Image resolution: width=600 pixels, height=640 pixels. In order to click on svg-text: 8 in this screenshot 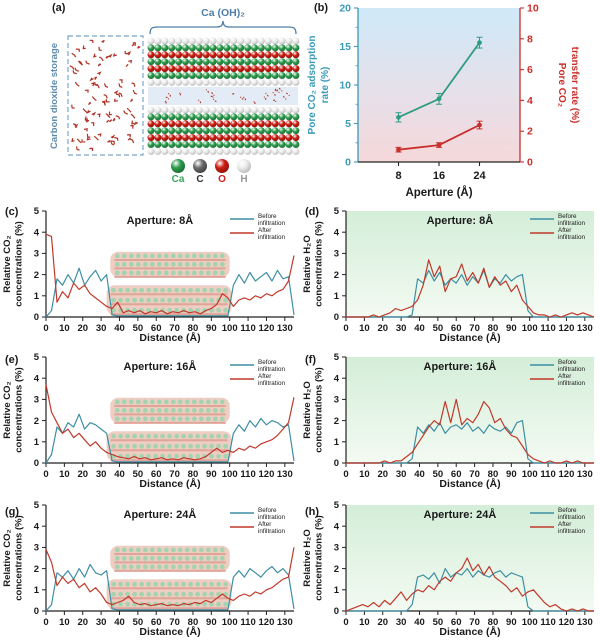, I will do `click(530, 39)`.